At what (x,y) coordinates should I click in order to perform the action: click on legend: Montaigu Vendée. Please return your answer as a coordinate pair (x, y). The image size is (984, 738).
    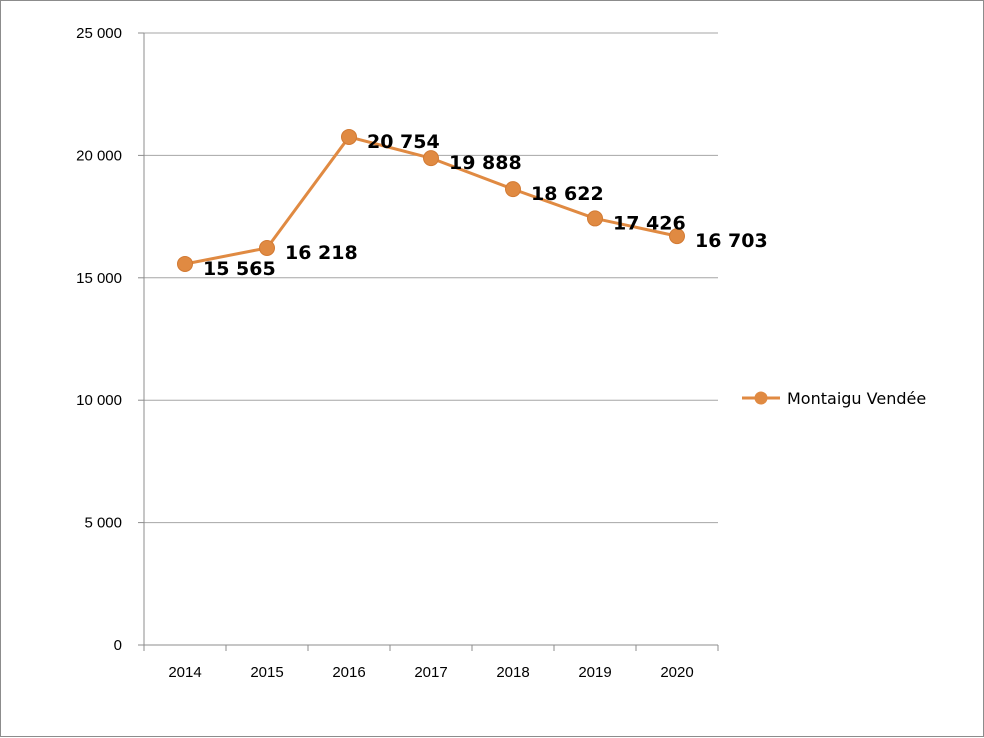
    Looking at the image, I should click on (834, 398).